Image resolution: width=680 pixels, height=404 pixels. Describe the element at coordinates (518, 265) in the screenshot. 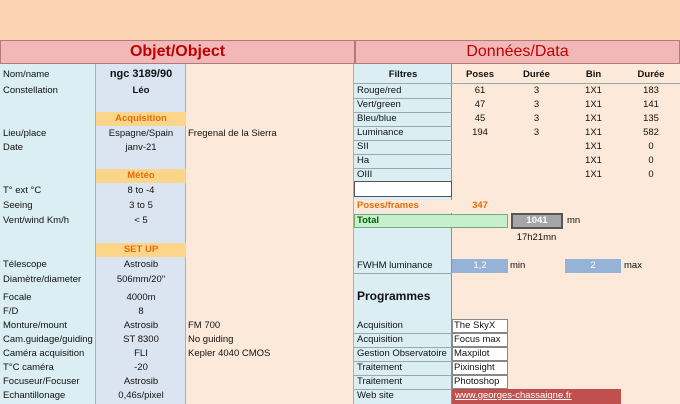

I see `fwhm-min-label: min` at that location.